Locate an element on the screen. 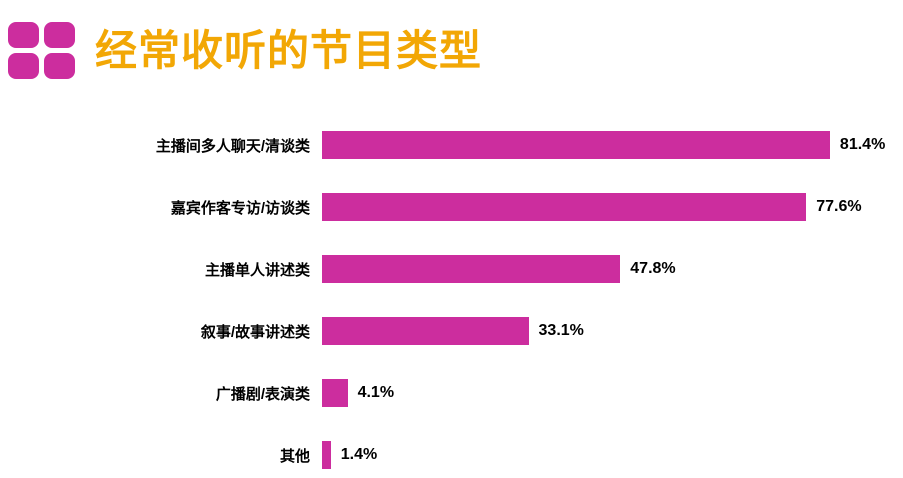 The image size is (903, 478). bar-track: 47.8% is located at coordinates (499, 269).